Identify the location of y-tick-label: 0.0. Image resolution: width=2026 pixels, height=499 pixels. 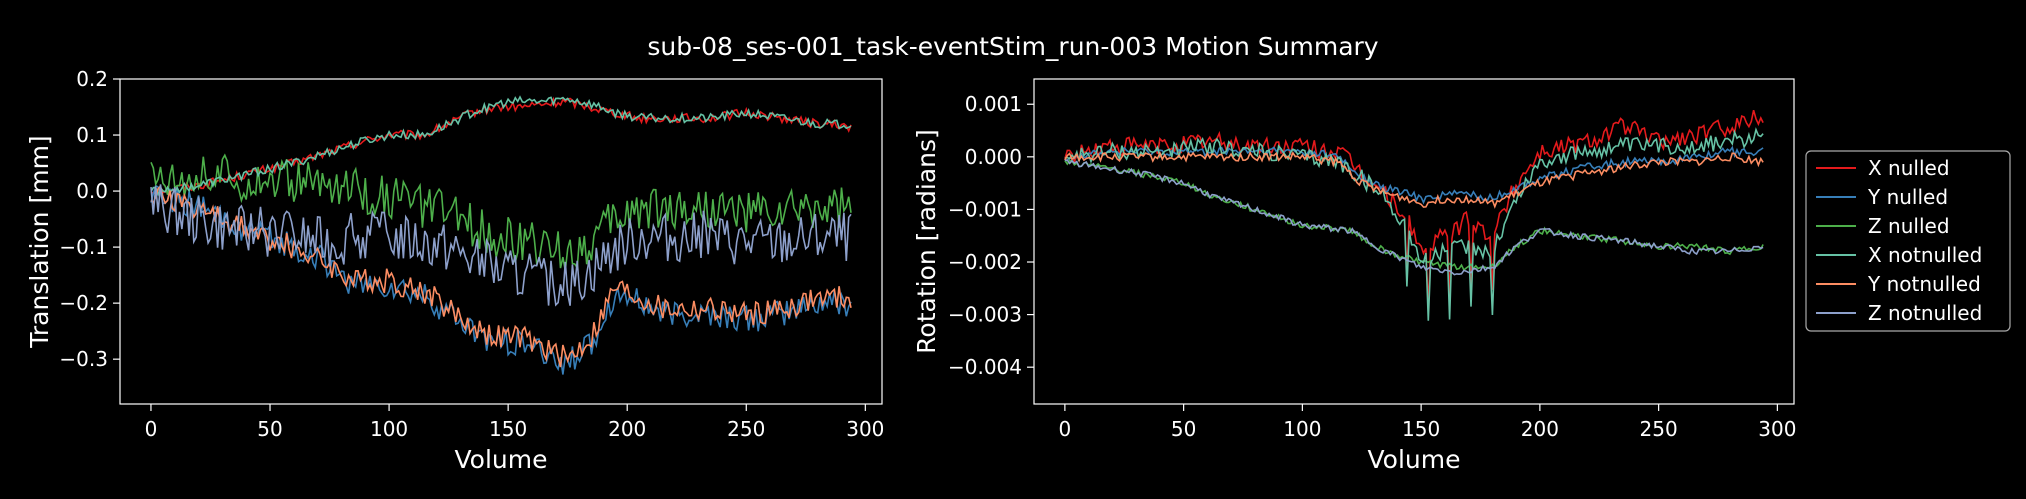
(92, 191).